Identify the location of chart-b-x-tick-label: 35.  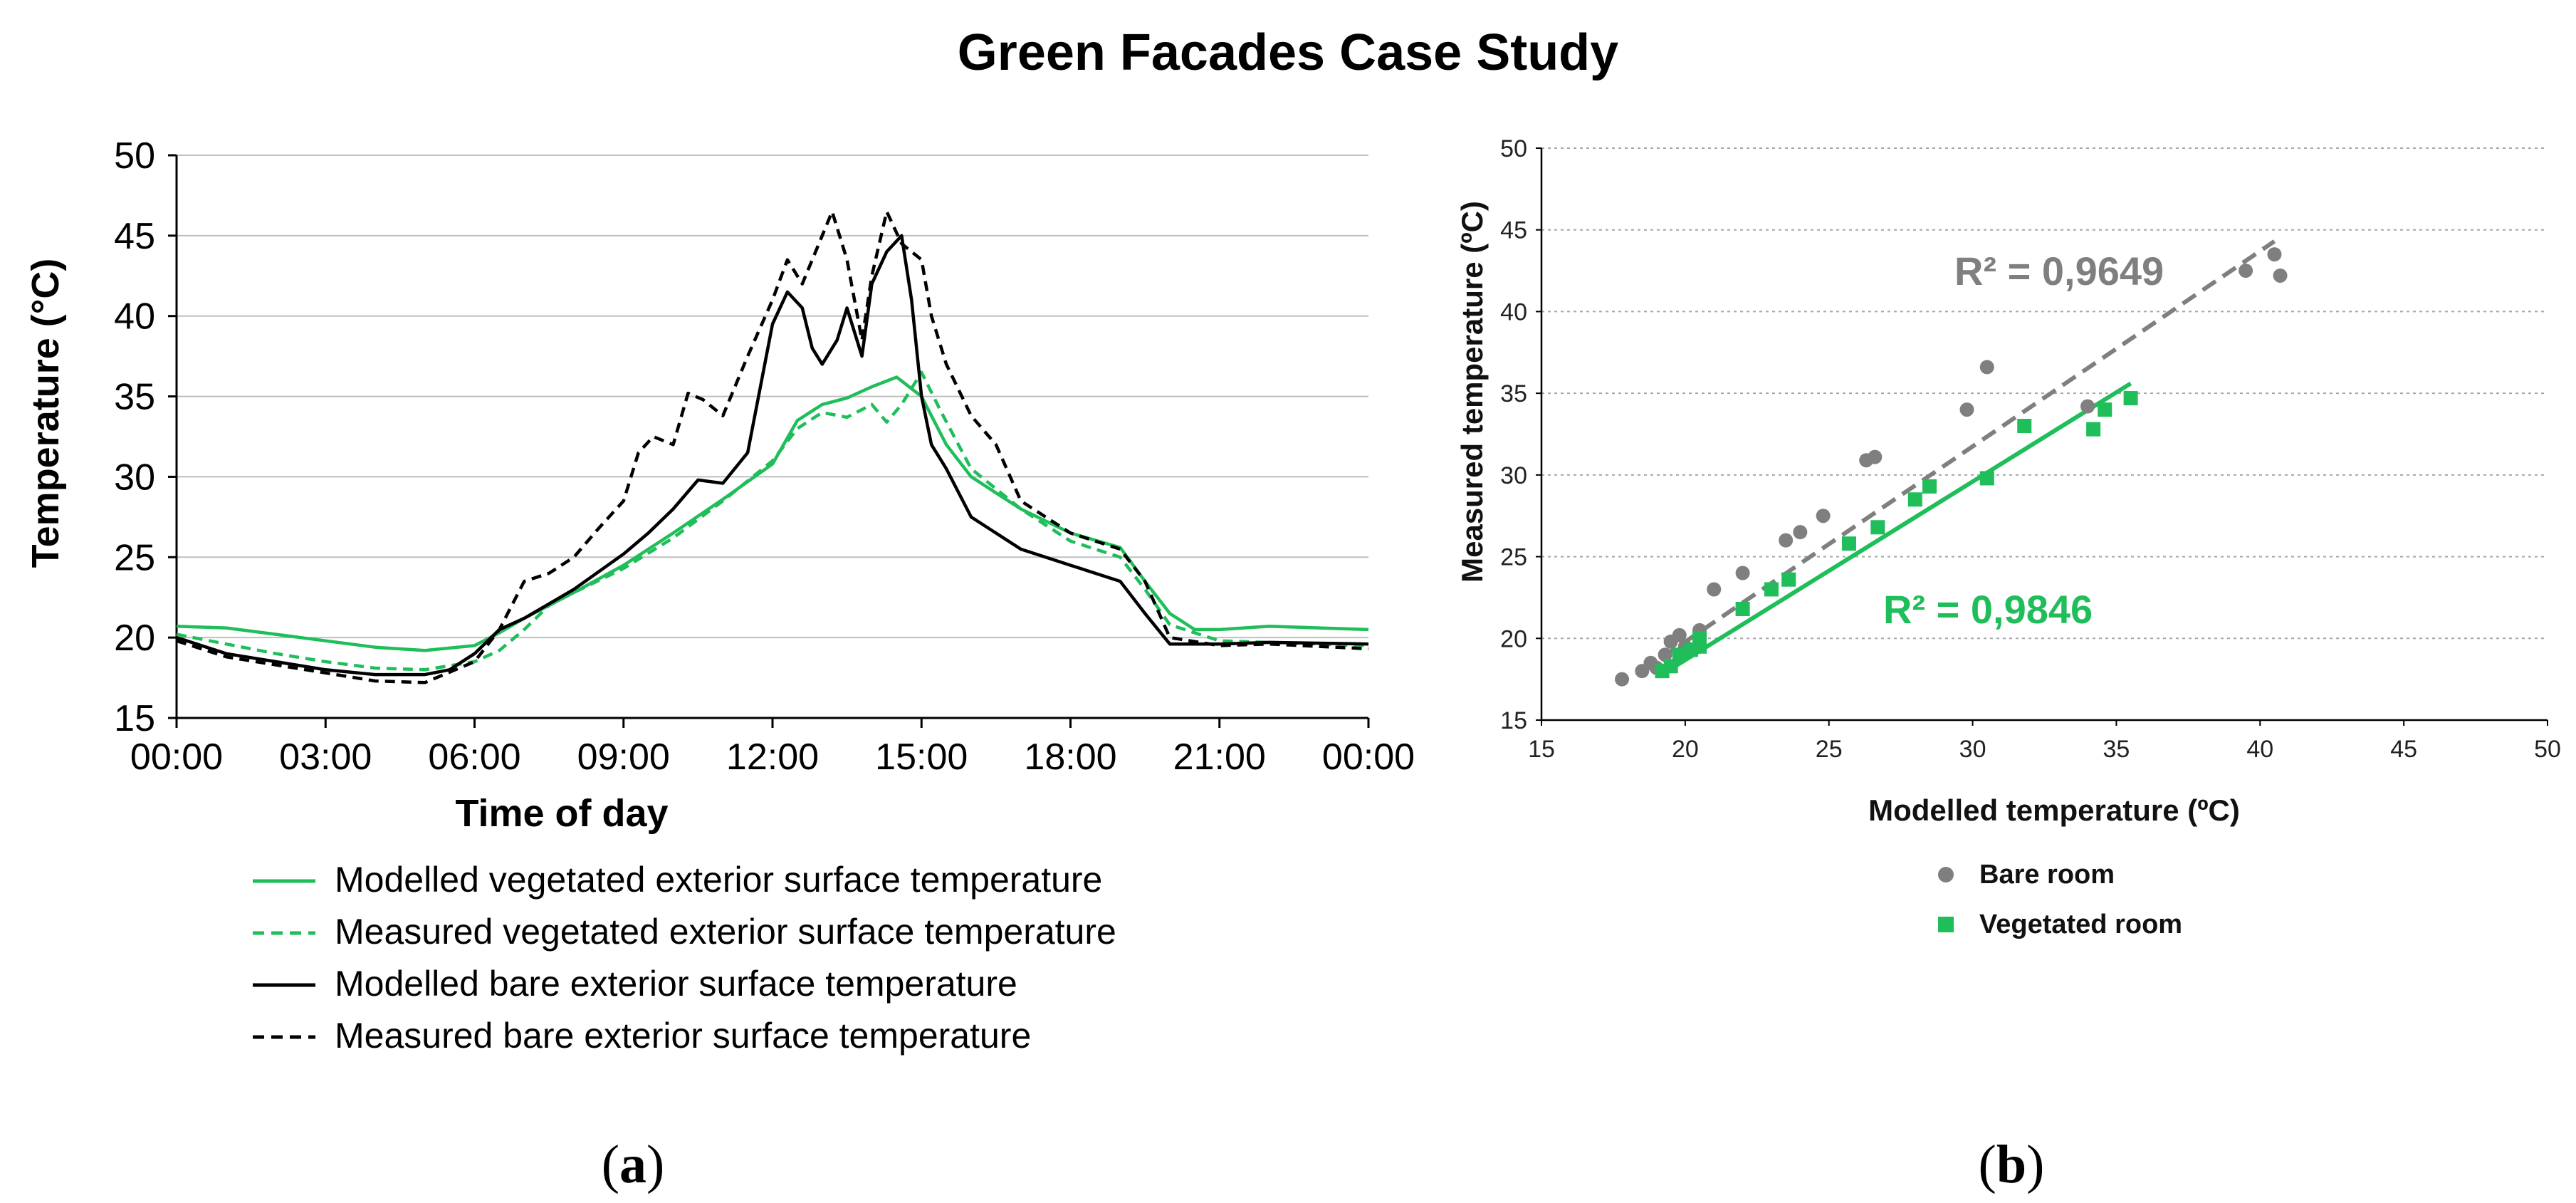
(2116, 749).